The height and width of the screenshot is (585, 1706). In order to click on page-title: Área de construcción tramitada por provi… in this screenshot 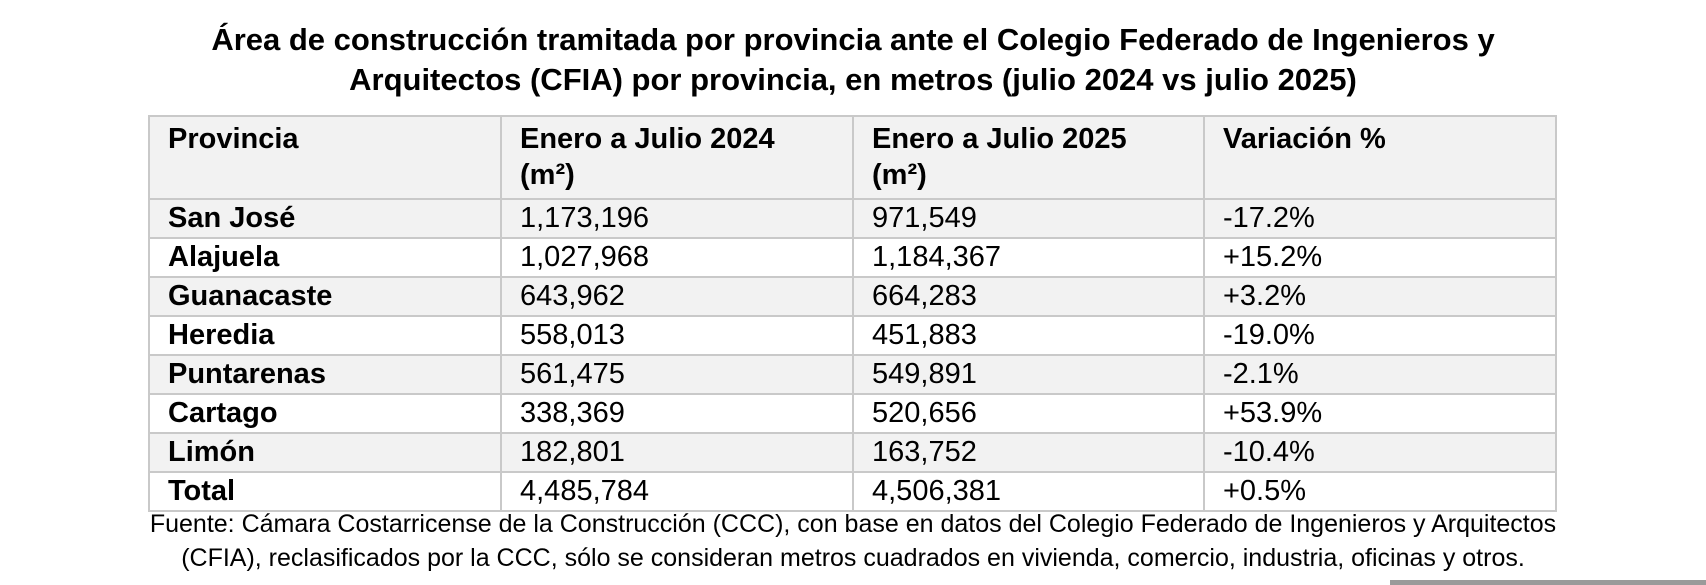, I will do `click(853, 60)`.